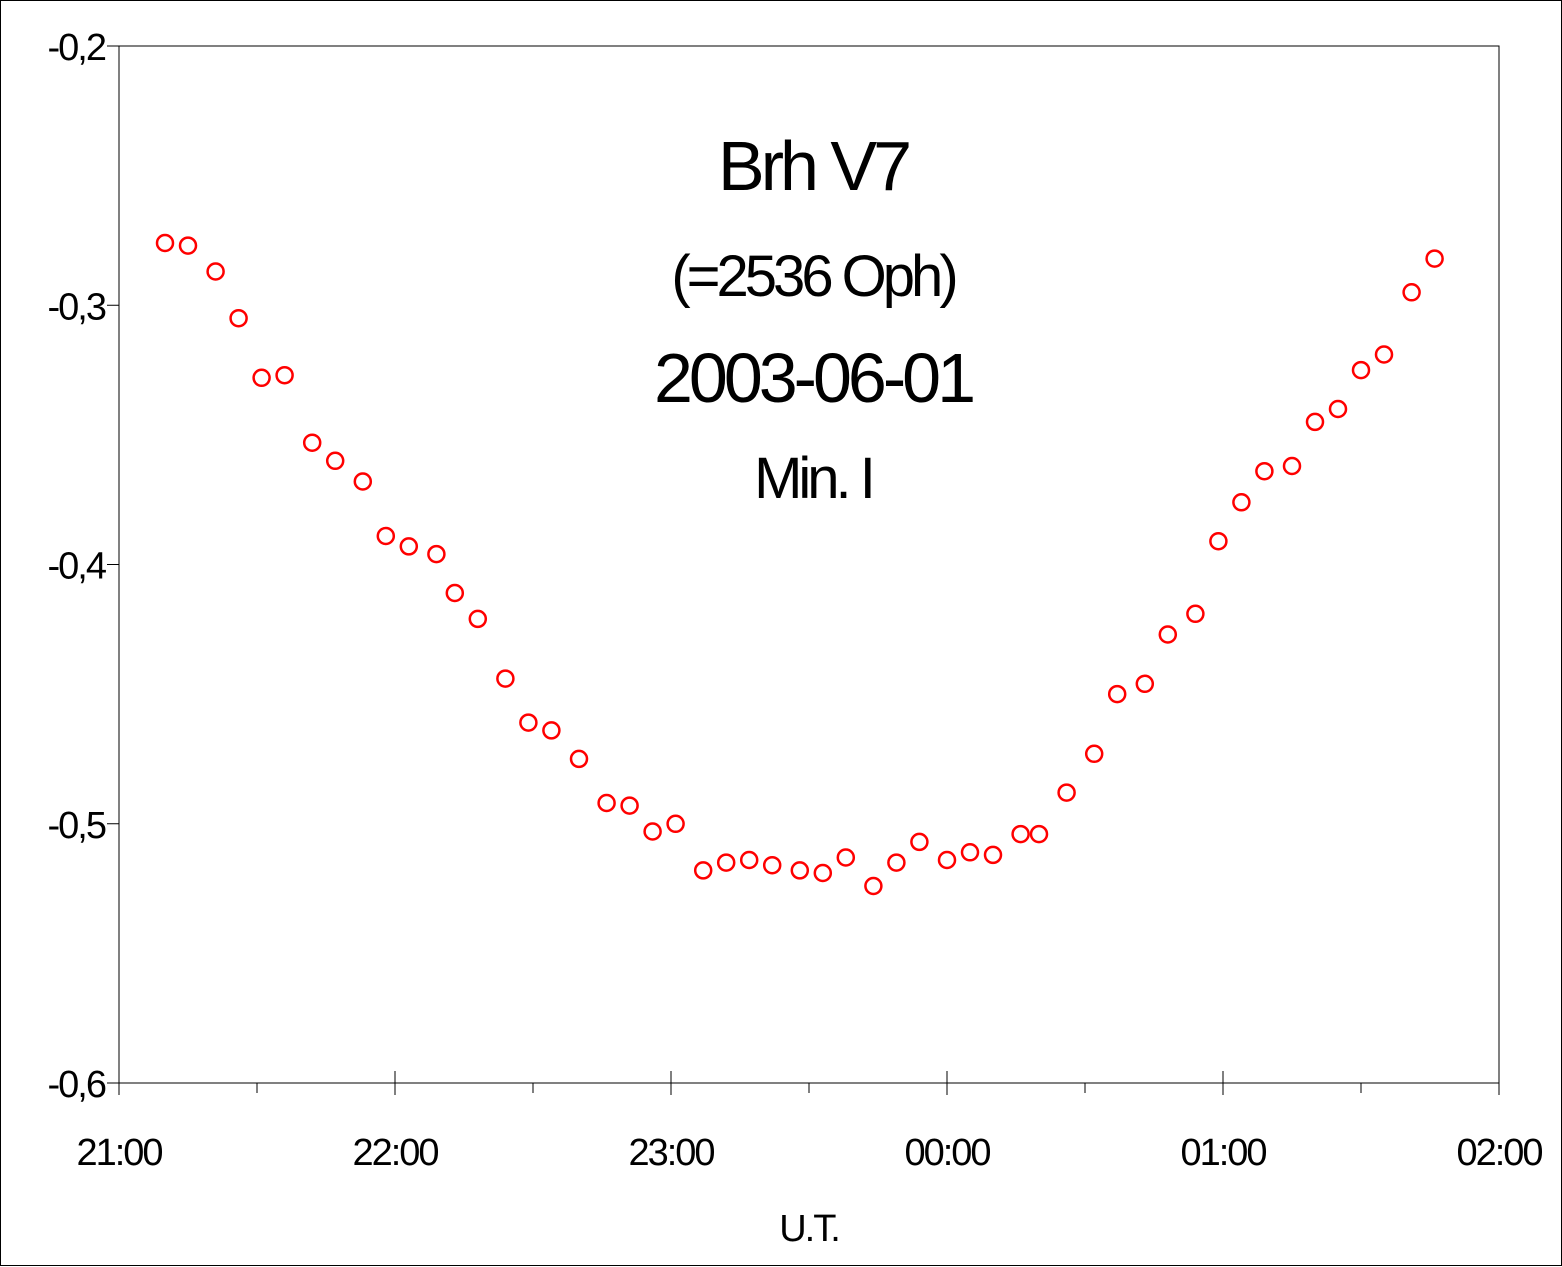 The height and width of the screenshot is (1267, 1562). What do you see at coordinates (77, 307) in the screenshot?
I see `y-tick-label: -0,3` at bounding box center [77, 307].